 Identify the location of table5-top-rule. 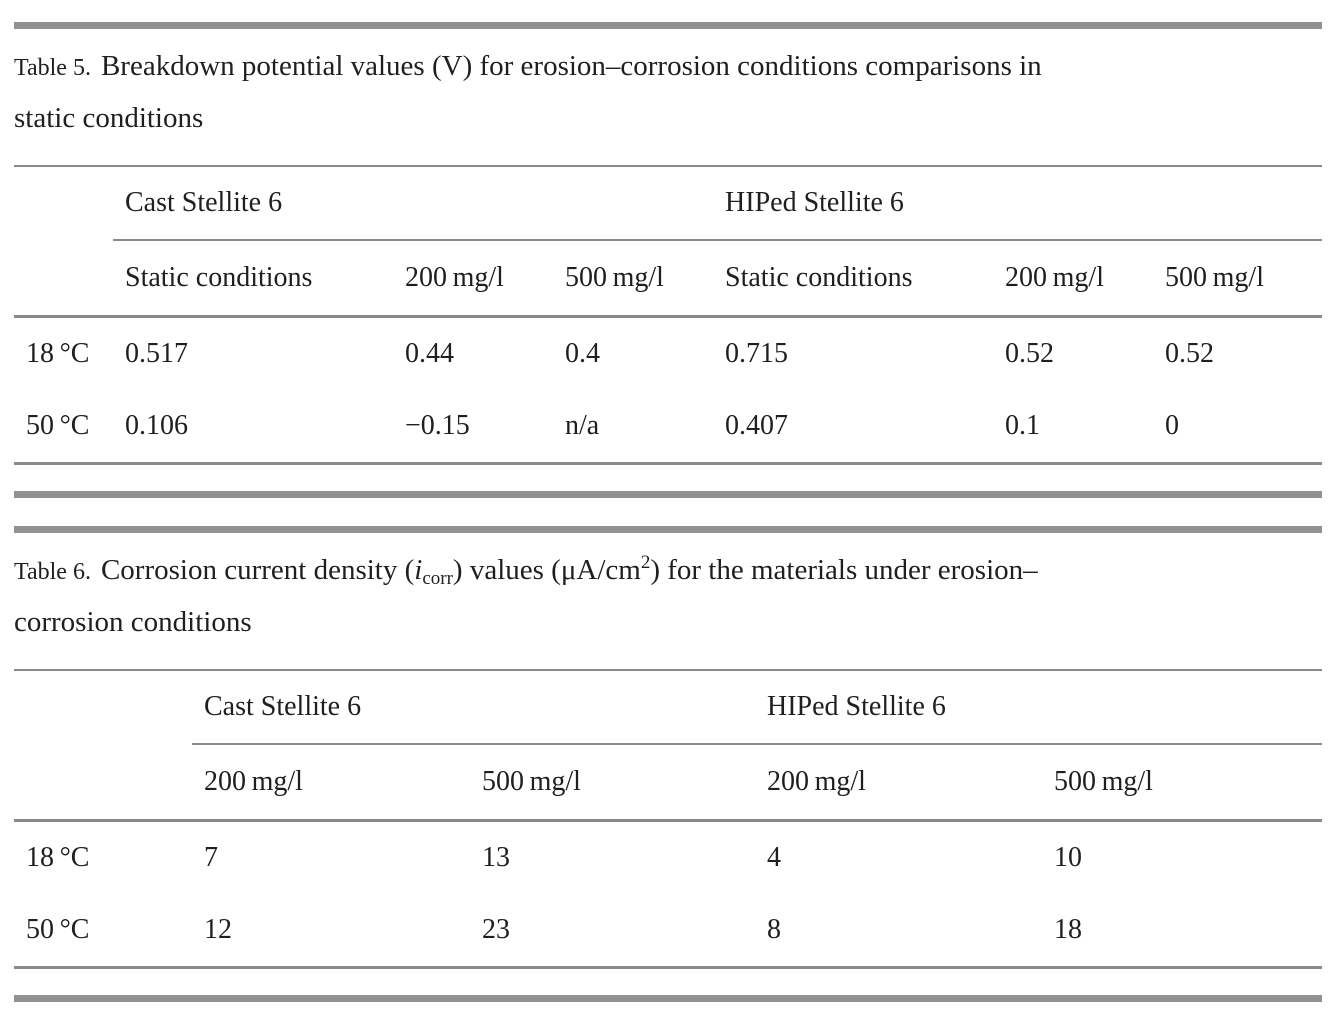
(668, 25).